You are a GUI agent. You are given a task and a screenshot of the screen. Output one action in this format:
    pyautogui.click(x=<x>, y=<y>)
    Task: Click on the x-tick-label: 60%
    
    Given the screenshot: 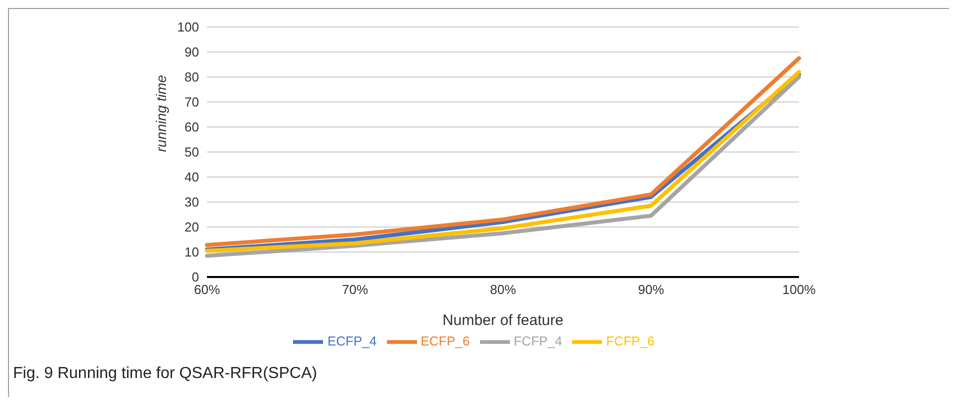 What is the action you would take?
    pyautogui.click(x=207, y=290)
    